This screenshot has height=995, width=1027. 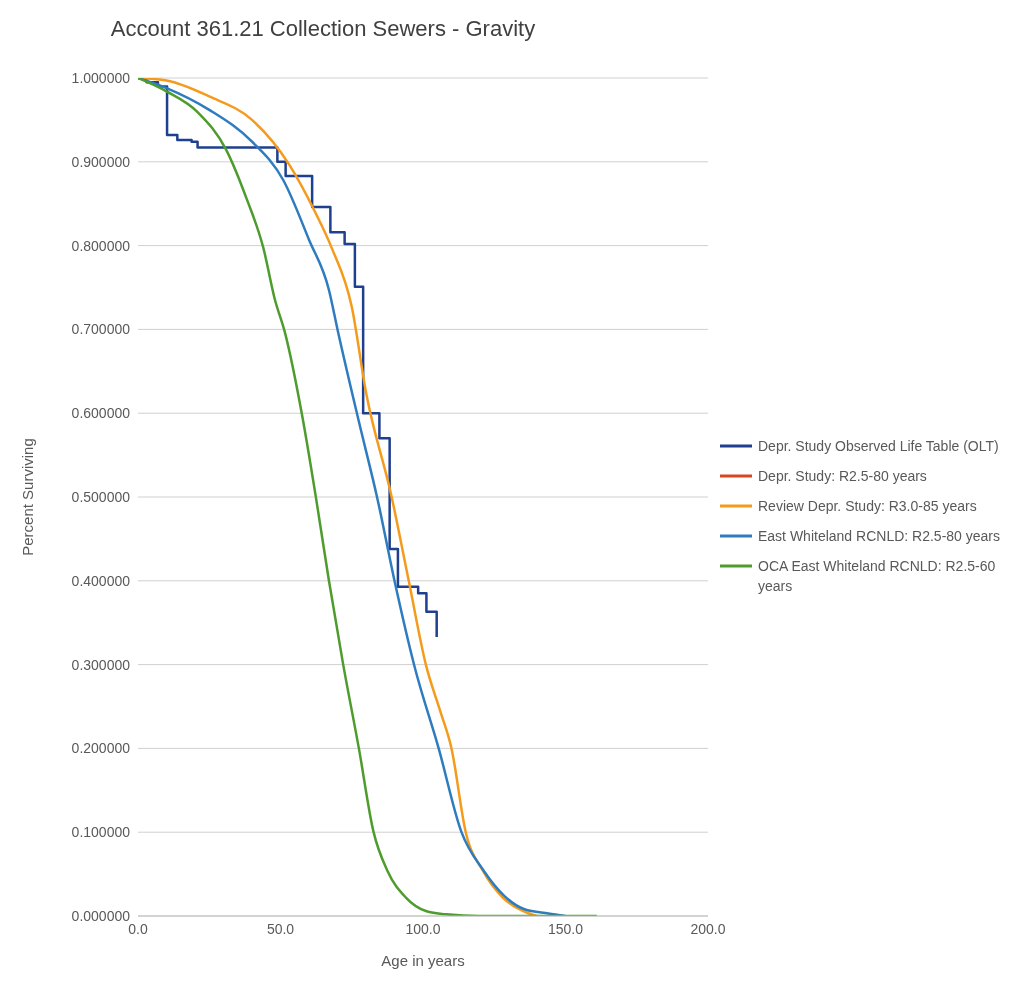 What do you see at coordinates (101, 915) in the screenshot?
I see `y-tick-label: 0.000000` at bounding box center [101, 915].